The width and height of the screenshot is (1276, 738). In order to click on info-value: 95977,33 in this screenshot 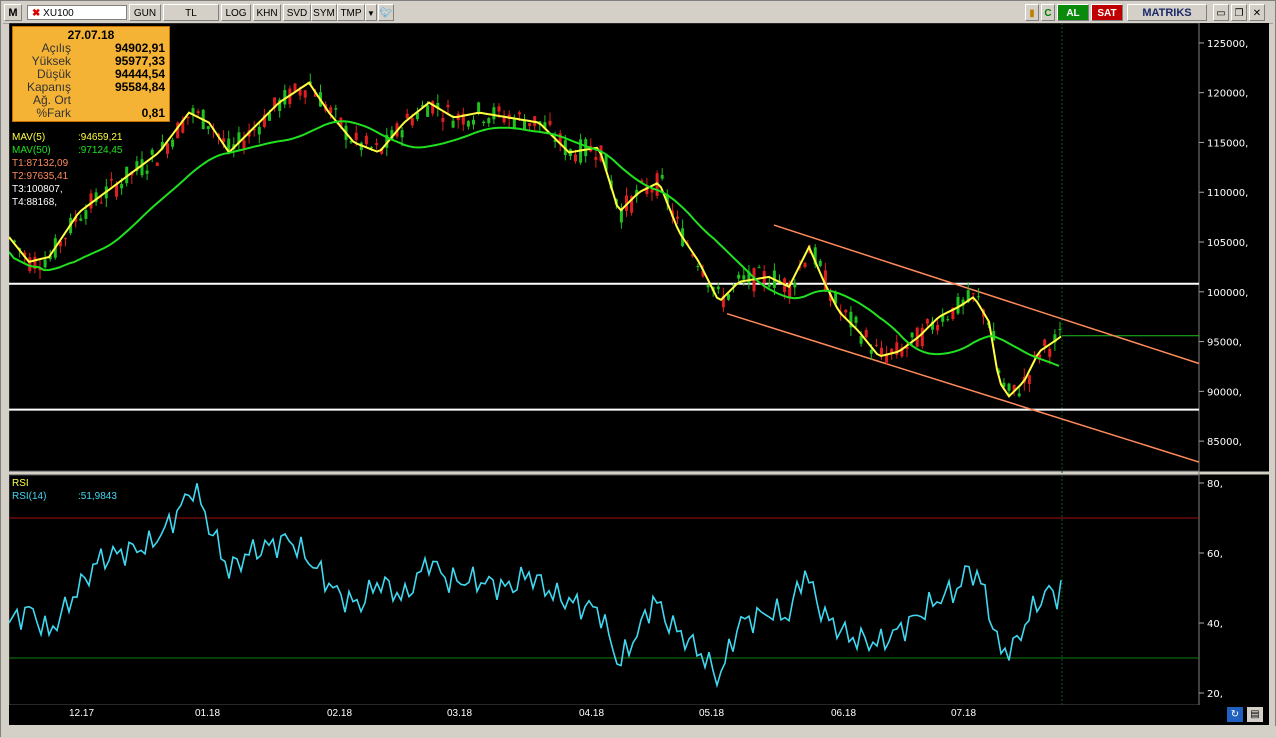, I will do `click(139, 61)`.